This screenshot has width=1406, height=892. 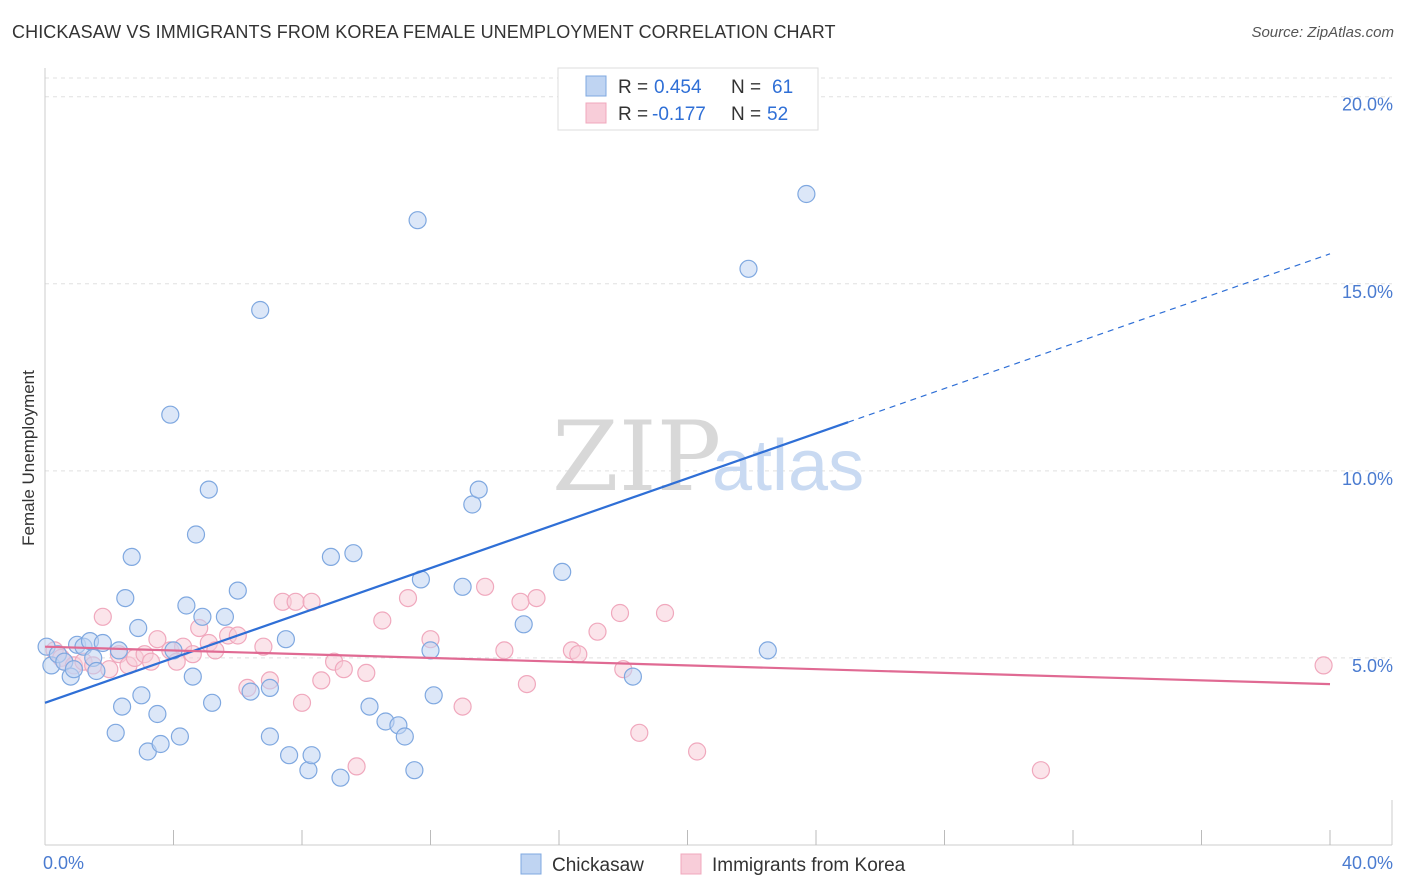 I want to click on watermark-zip: ZIP, so click(x=636, y=457).